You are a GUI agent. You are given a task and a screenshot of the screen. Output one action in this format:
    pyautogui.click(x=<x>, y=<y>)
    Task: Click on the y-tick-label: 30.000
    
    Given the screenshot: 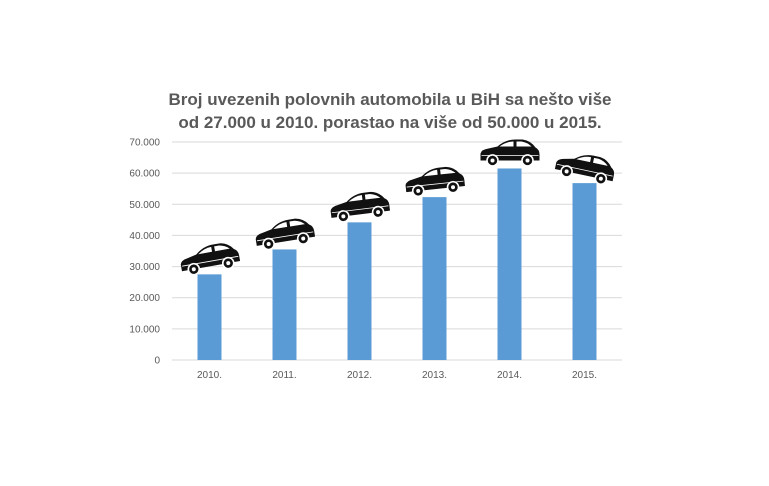 What is the action you would take?
    pyautogui.click(x=144, y=267)
    